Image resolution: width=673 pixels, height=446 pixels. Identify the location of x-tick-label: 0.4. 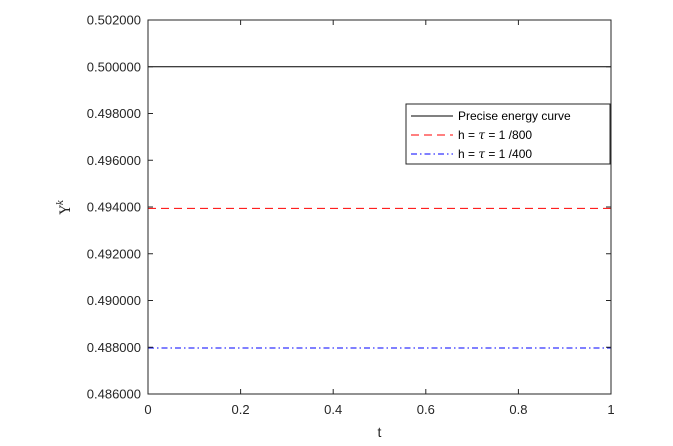
(333, 409).